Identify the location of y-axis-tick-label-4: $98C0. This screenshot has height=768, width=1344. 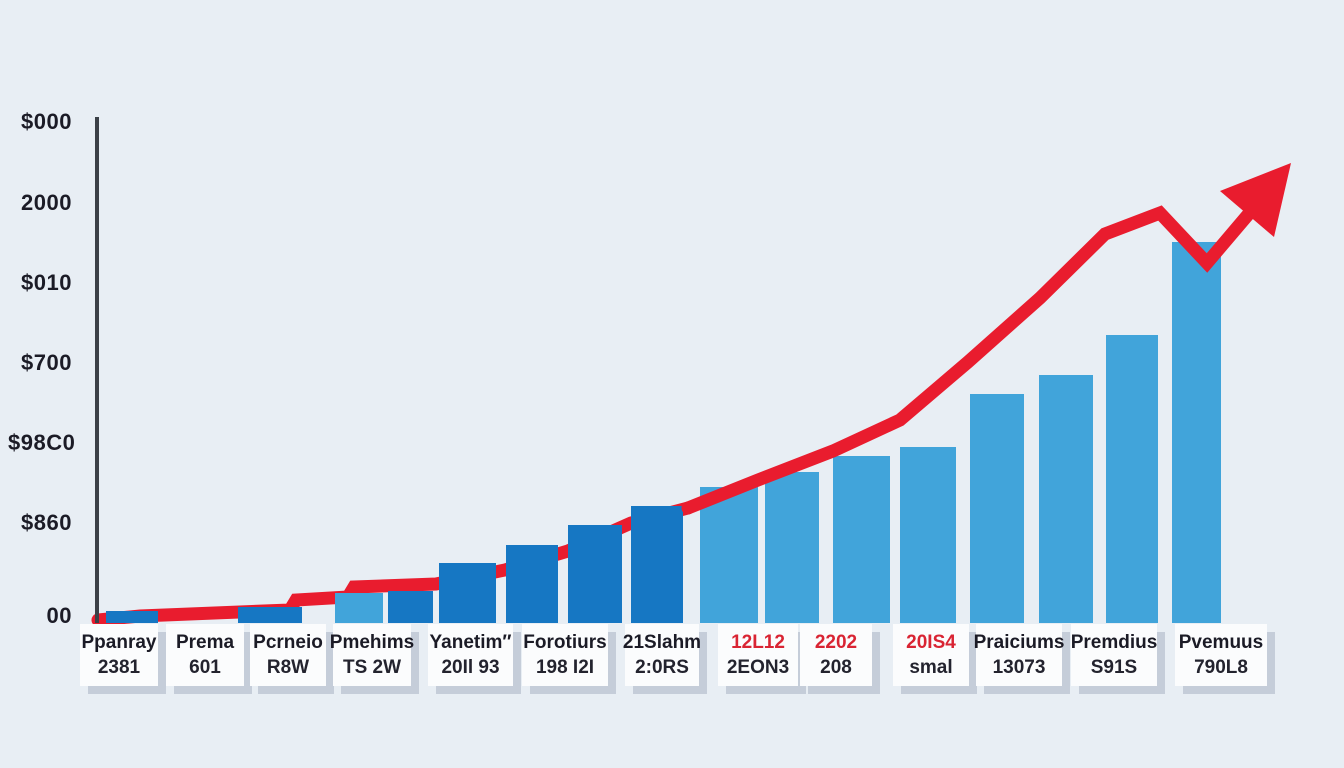
(42, 442).